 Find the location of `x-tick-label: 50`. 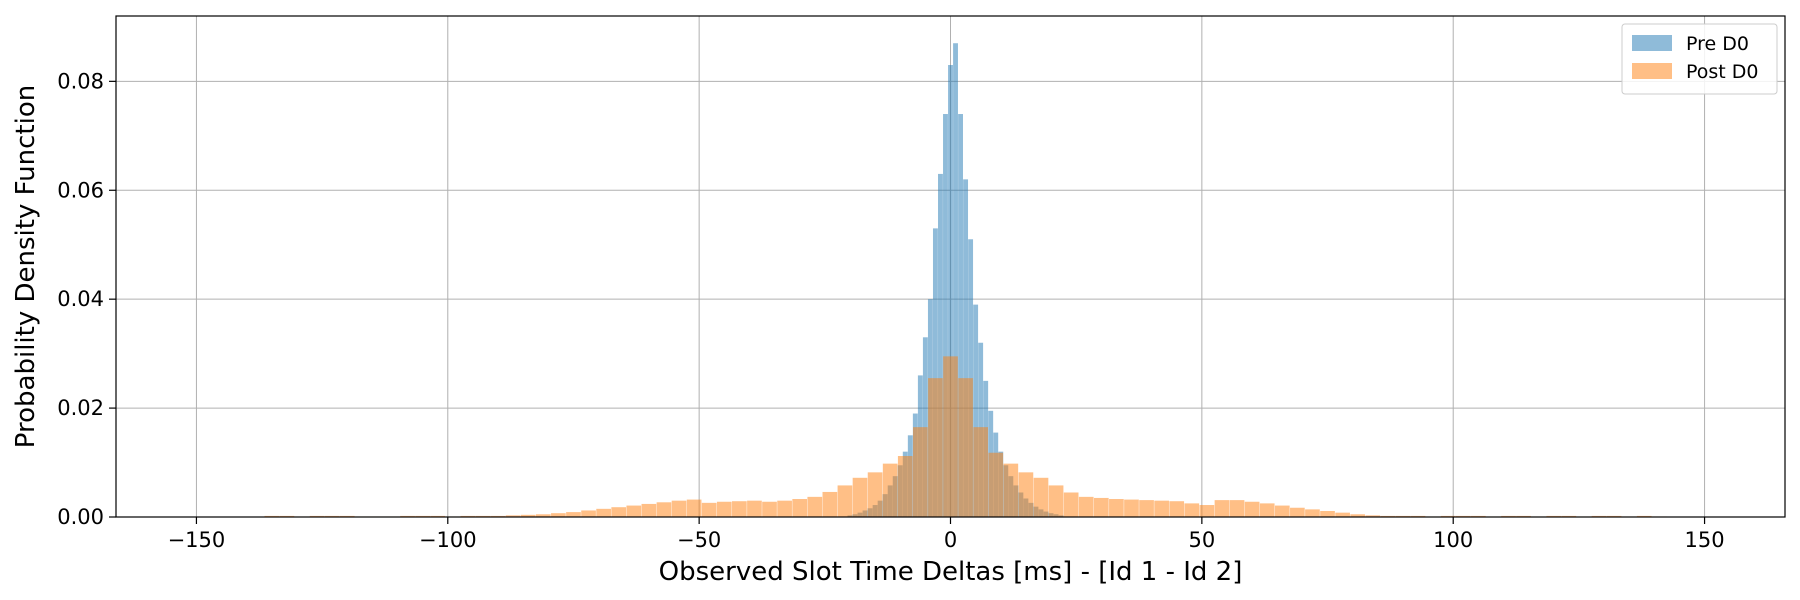

x-tick-label: 50 is located at coordinates (1201, 540).